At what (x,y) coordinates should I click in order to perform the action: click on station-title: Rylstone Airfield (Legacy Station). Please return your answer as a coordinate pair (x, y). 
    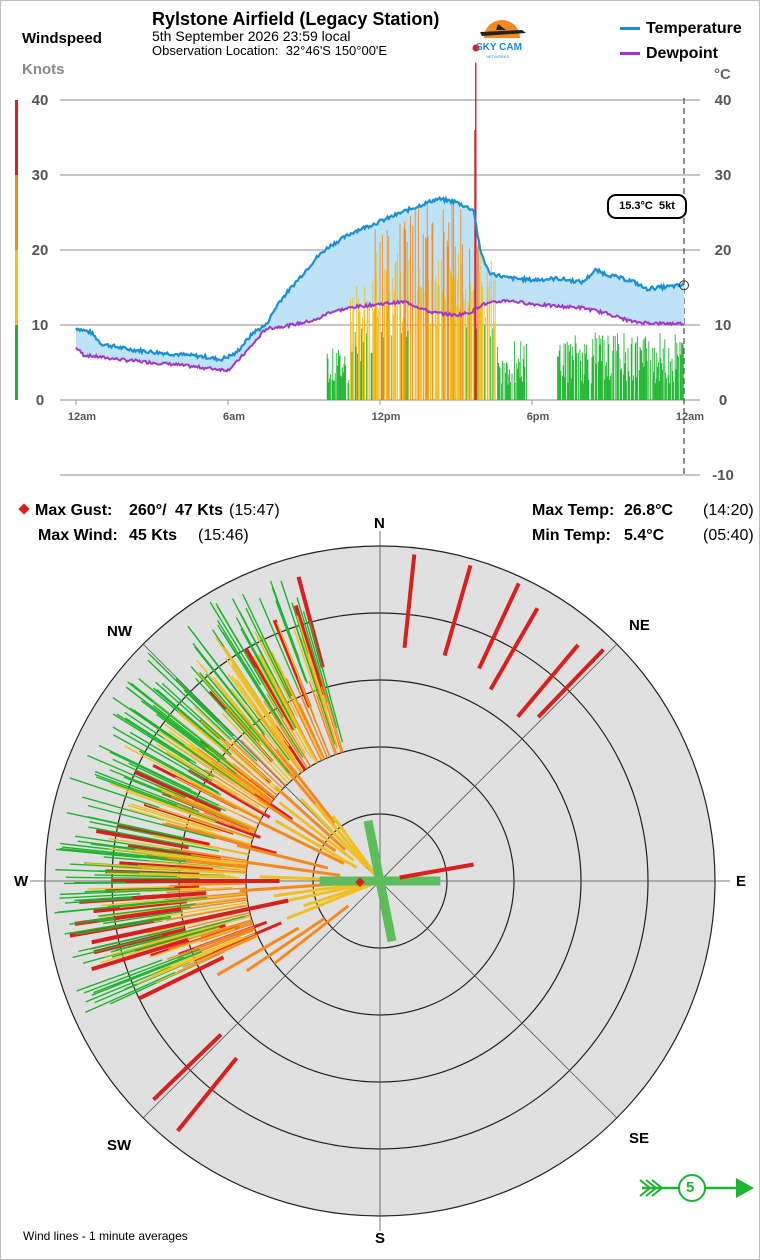
    Looking at the image, I should click on (296, 19).